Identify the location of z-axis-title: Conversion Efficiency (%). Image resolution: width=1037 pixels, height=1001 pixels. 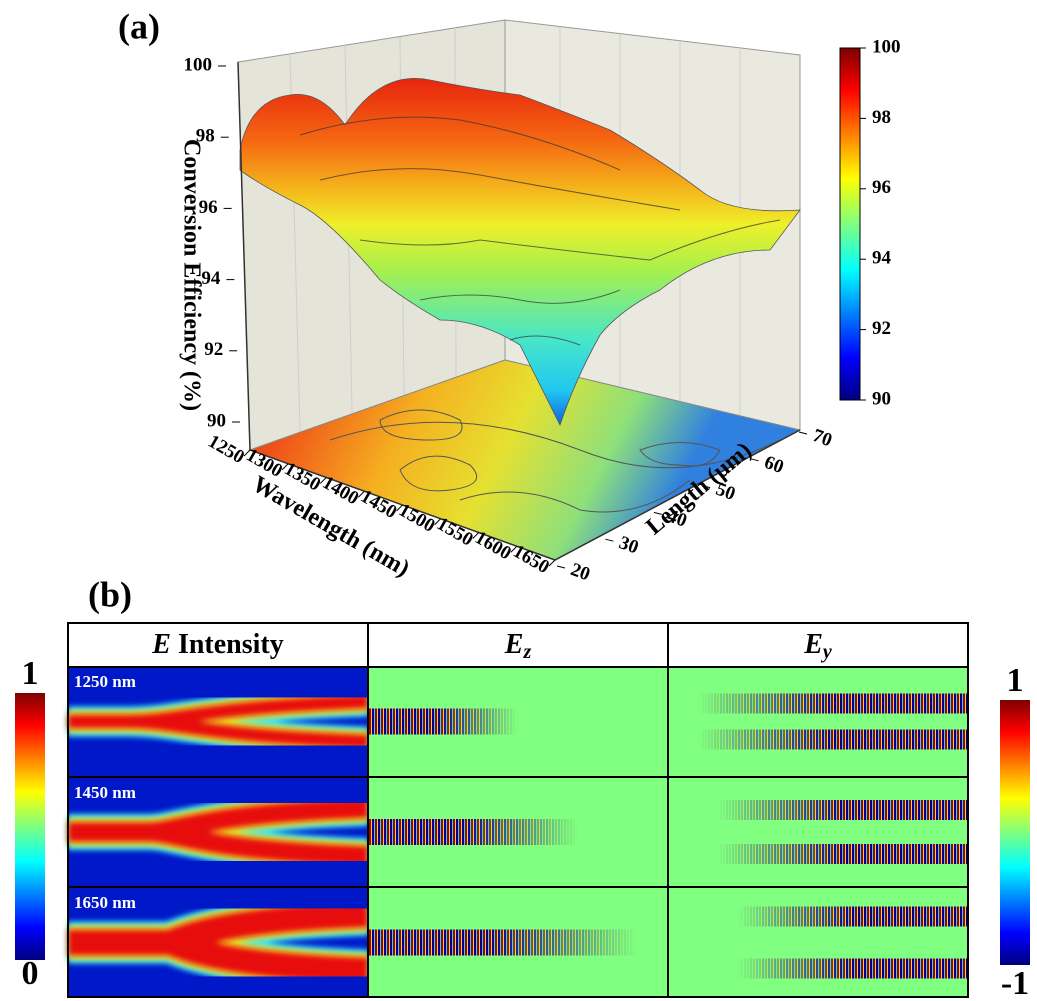
(191, 275).